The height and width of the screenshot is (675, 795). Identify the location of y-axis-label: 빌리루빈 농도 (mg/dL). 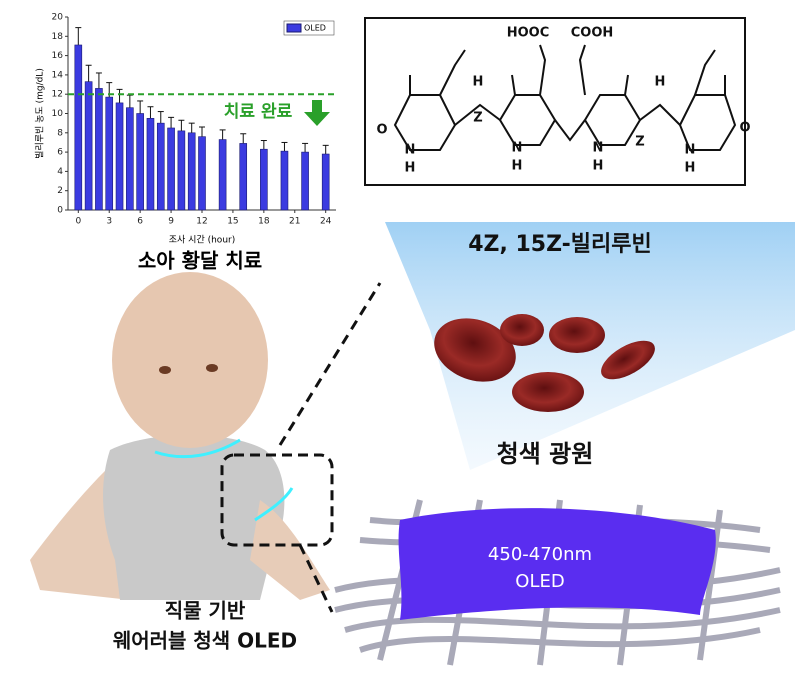
(40, 113).